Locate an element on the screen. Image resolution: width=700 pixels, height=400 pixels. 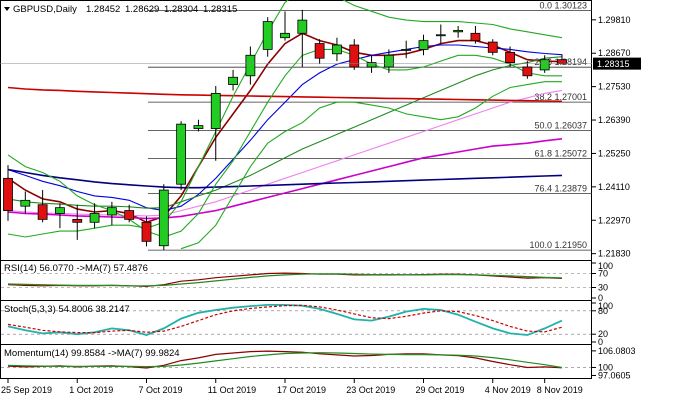
x-tick-label: 1 Oct 2019 is located at coordinates (91, 390).